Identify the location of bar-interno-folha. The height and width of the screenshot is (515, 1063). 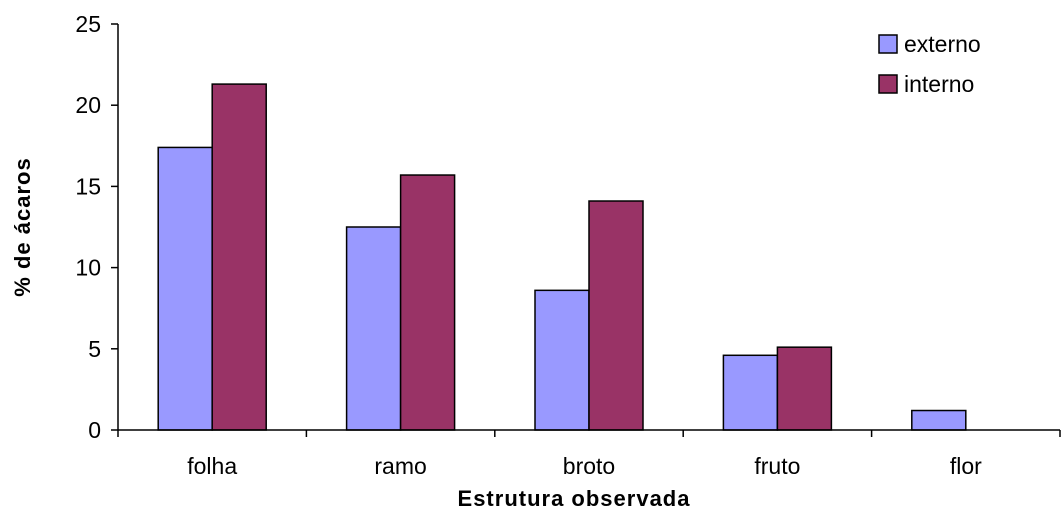
(239, 257).